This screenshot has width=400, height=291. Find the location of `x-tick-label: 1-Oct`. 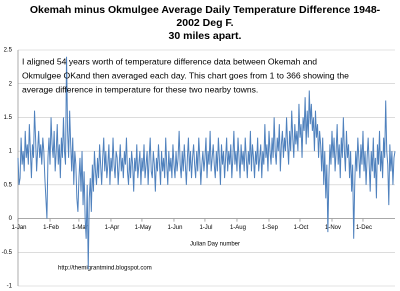

x-tick-label: 1-Oct is located at coordinates (301, 228).